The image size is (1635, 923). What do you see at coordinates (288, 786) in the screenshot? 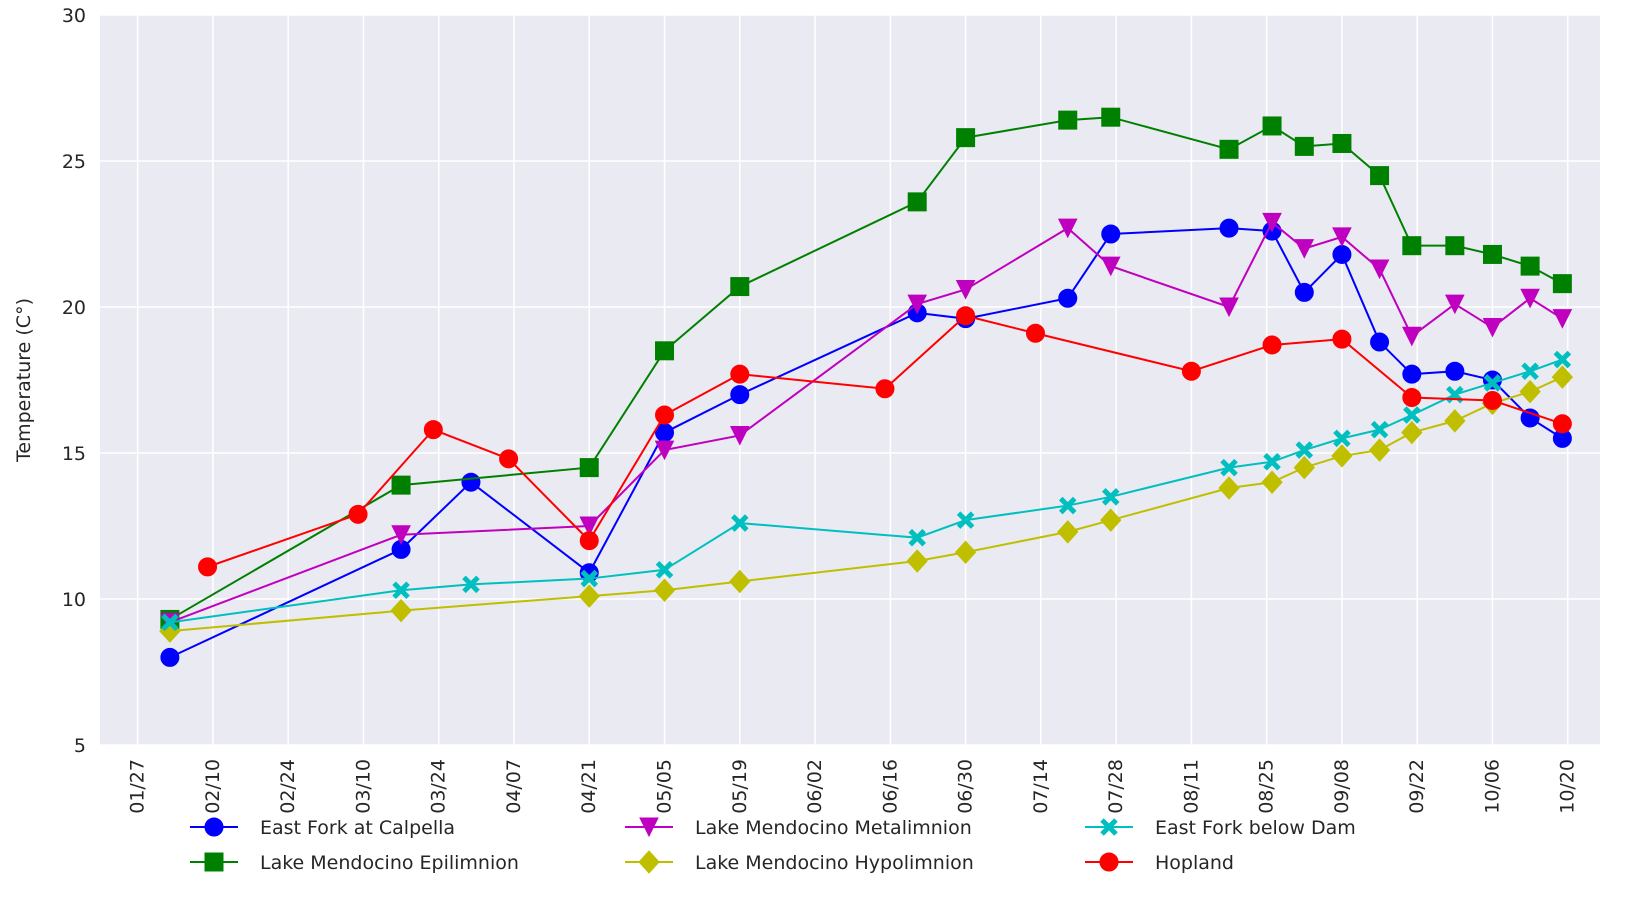
I see `x-tick-label: 02/24` at bounding box center [288, 786].